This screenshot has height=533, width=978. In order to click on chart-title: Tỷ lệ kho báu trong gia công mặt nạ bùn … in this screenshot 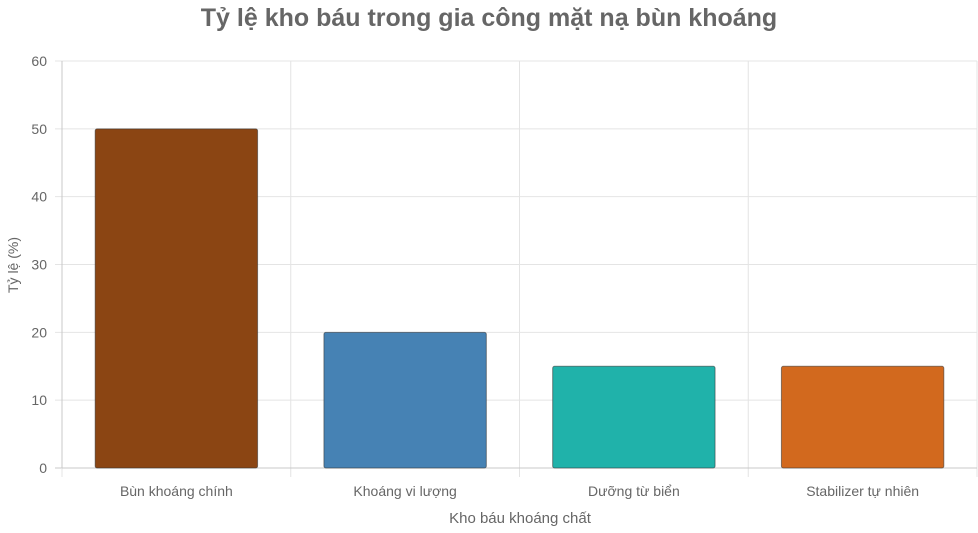, I will do `click(489, 18)`.